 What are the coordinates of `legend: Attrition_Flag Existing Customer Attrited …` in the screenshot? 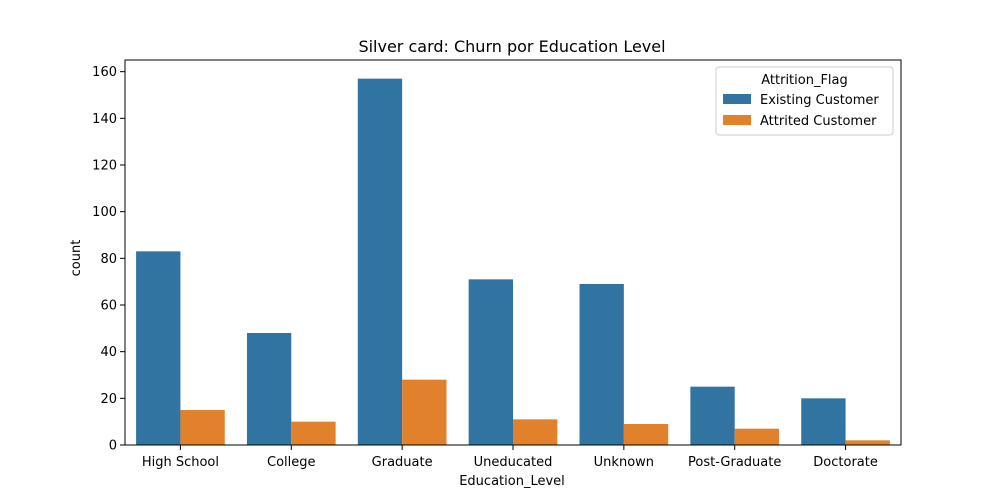 It's located at (804, 101).